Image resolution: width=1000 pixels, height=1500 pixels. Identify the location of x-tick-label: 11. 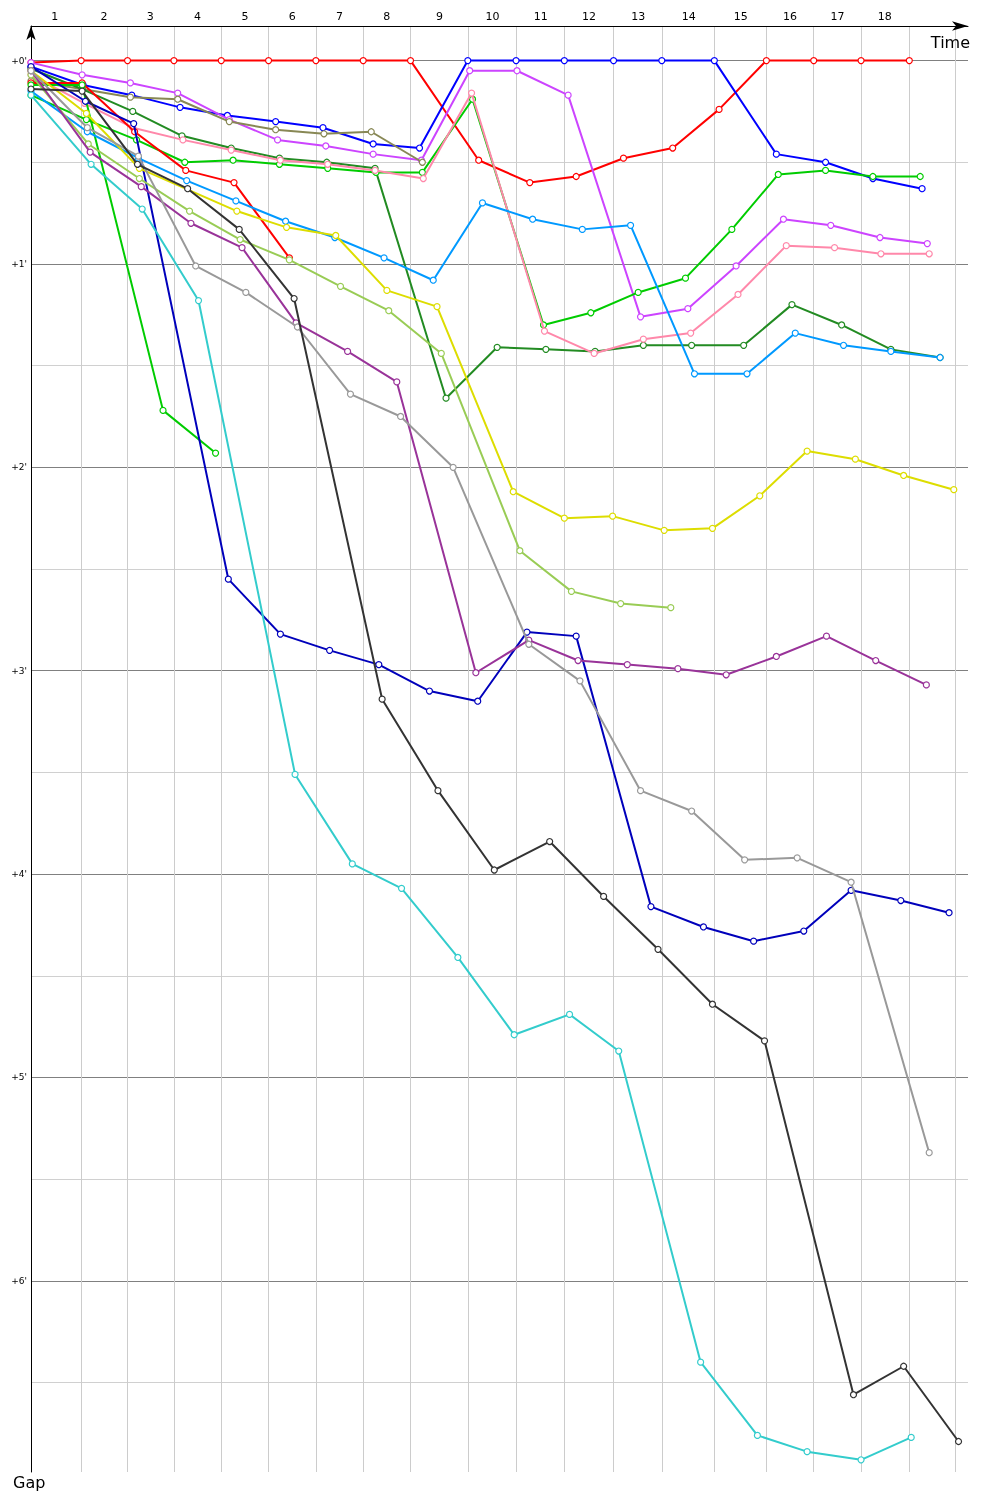
(540, 16).